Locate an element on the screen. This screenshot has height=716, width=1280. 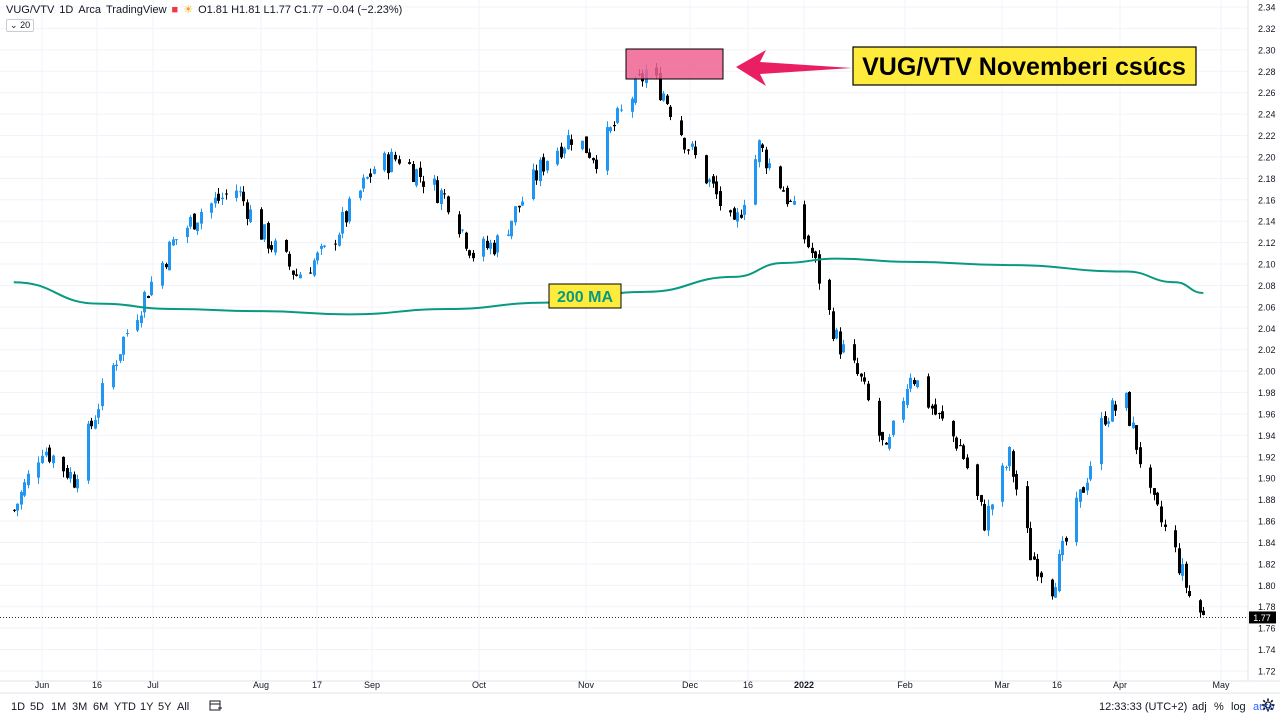
peak-arrow is located at coordinates (794, 68).